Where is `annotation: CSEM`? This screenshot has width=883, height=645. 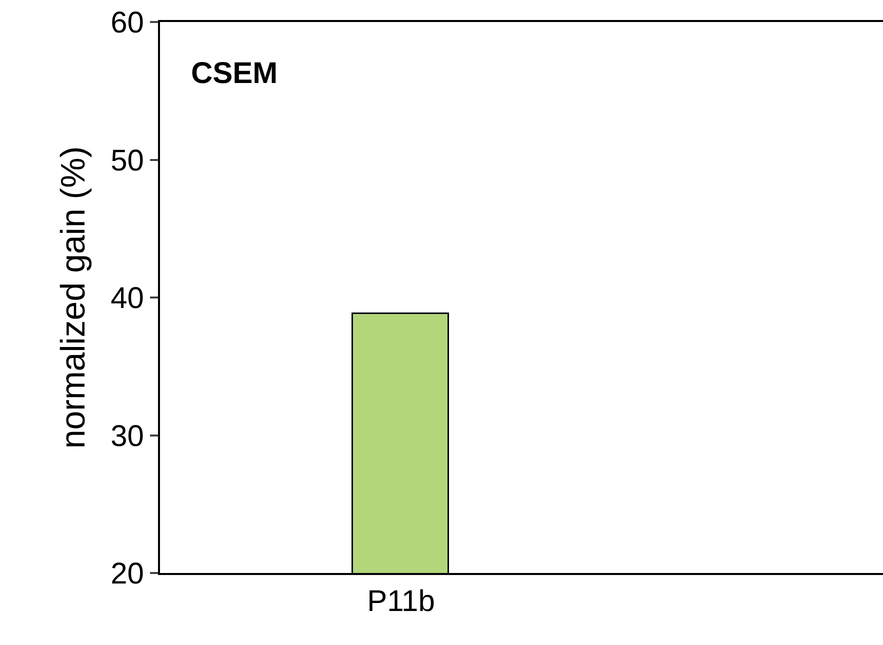 annotation: CSEM is located at coordinates (234, 73).